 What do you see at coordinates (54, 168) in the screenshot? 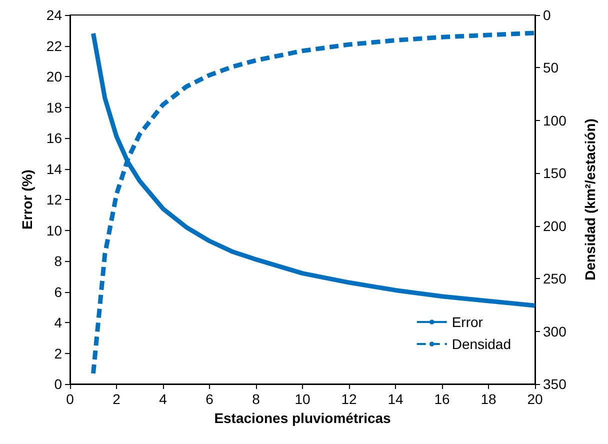
I see `y-tick-label: 14` at bounding box center [54, 168].